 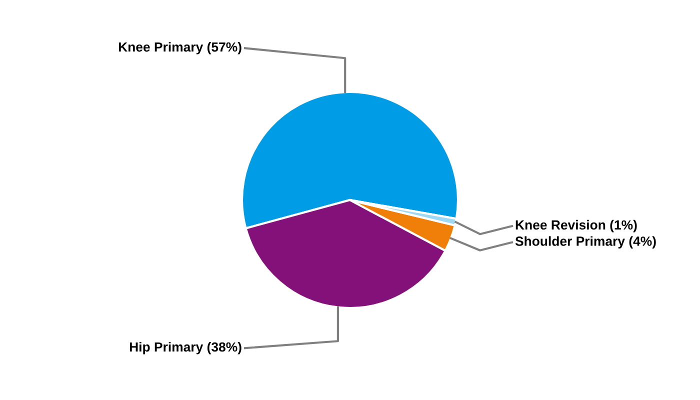 What do you see at coordinates (576, 226) in the screenshot?
I see `slice-label: Knee Revision (1%)` at bounding box center [576, 226].